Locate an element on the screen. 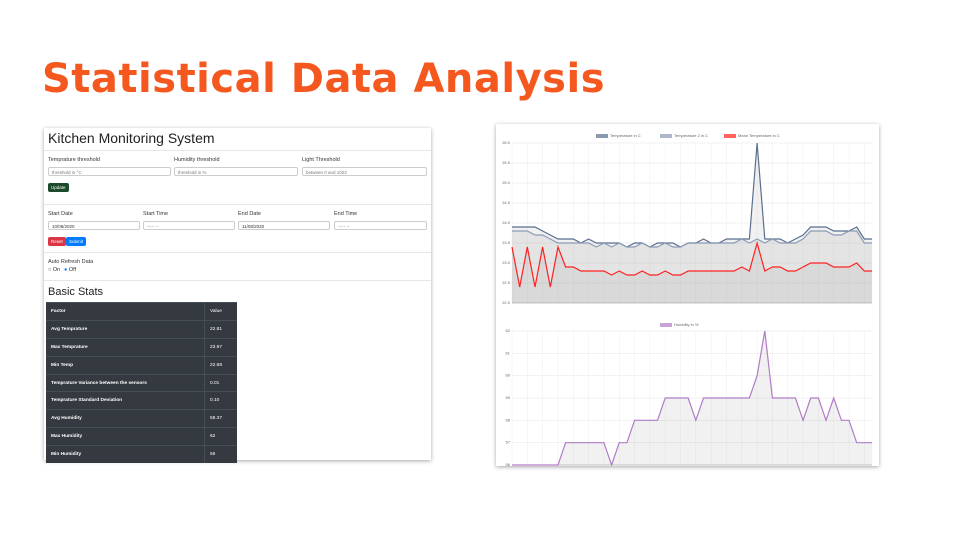 The image size is (960, 540). table-cell: Factor is located at coordinates (125, 311).